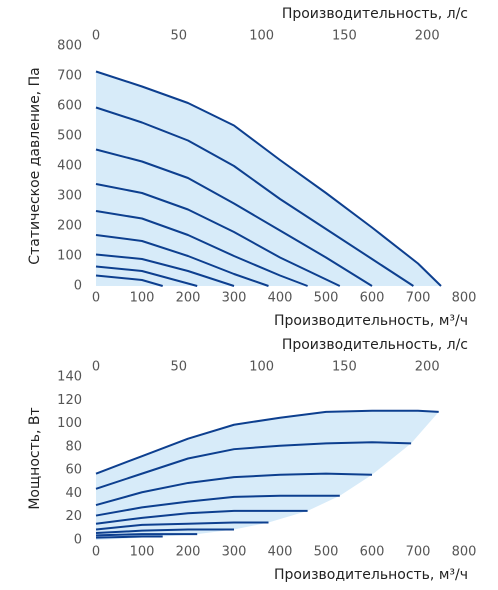  What do you see at coordinates (69, 106) in the screenshot?
I see `y-tick-label: 600` at bounding box center [69, 106].